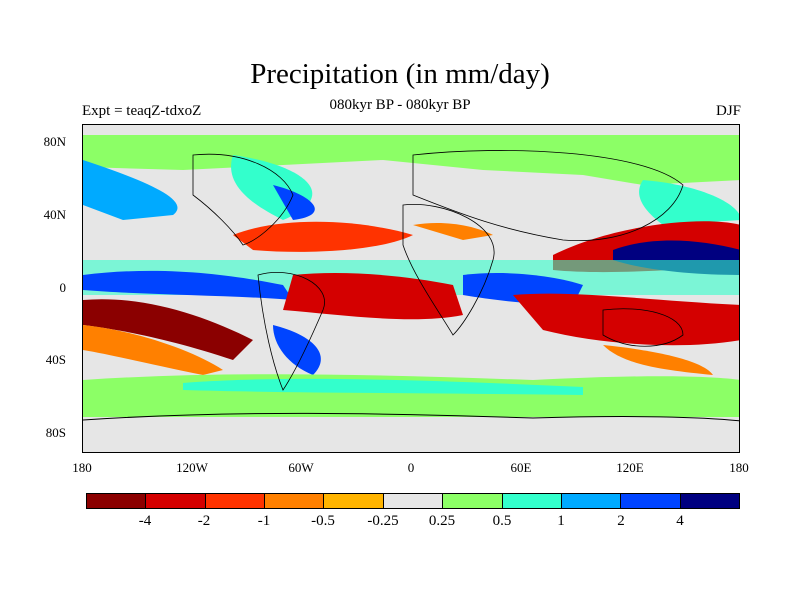 This screenshot has height=600, width=800. Describe the element at coordinates (294, 202) in the screenshot. I see `field-natlantic-blue` at that location.